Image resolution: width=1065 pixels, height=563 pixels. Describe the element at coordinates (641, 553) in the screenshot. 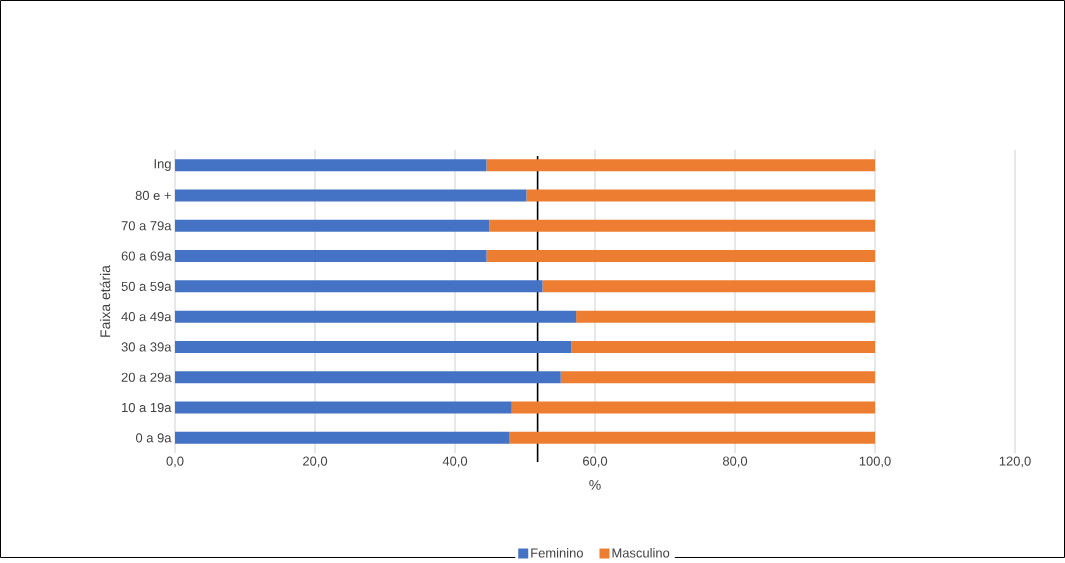

I see `legend-label: Masculino` at that location.